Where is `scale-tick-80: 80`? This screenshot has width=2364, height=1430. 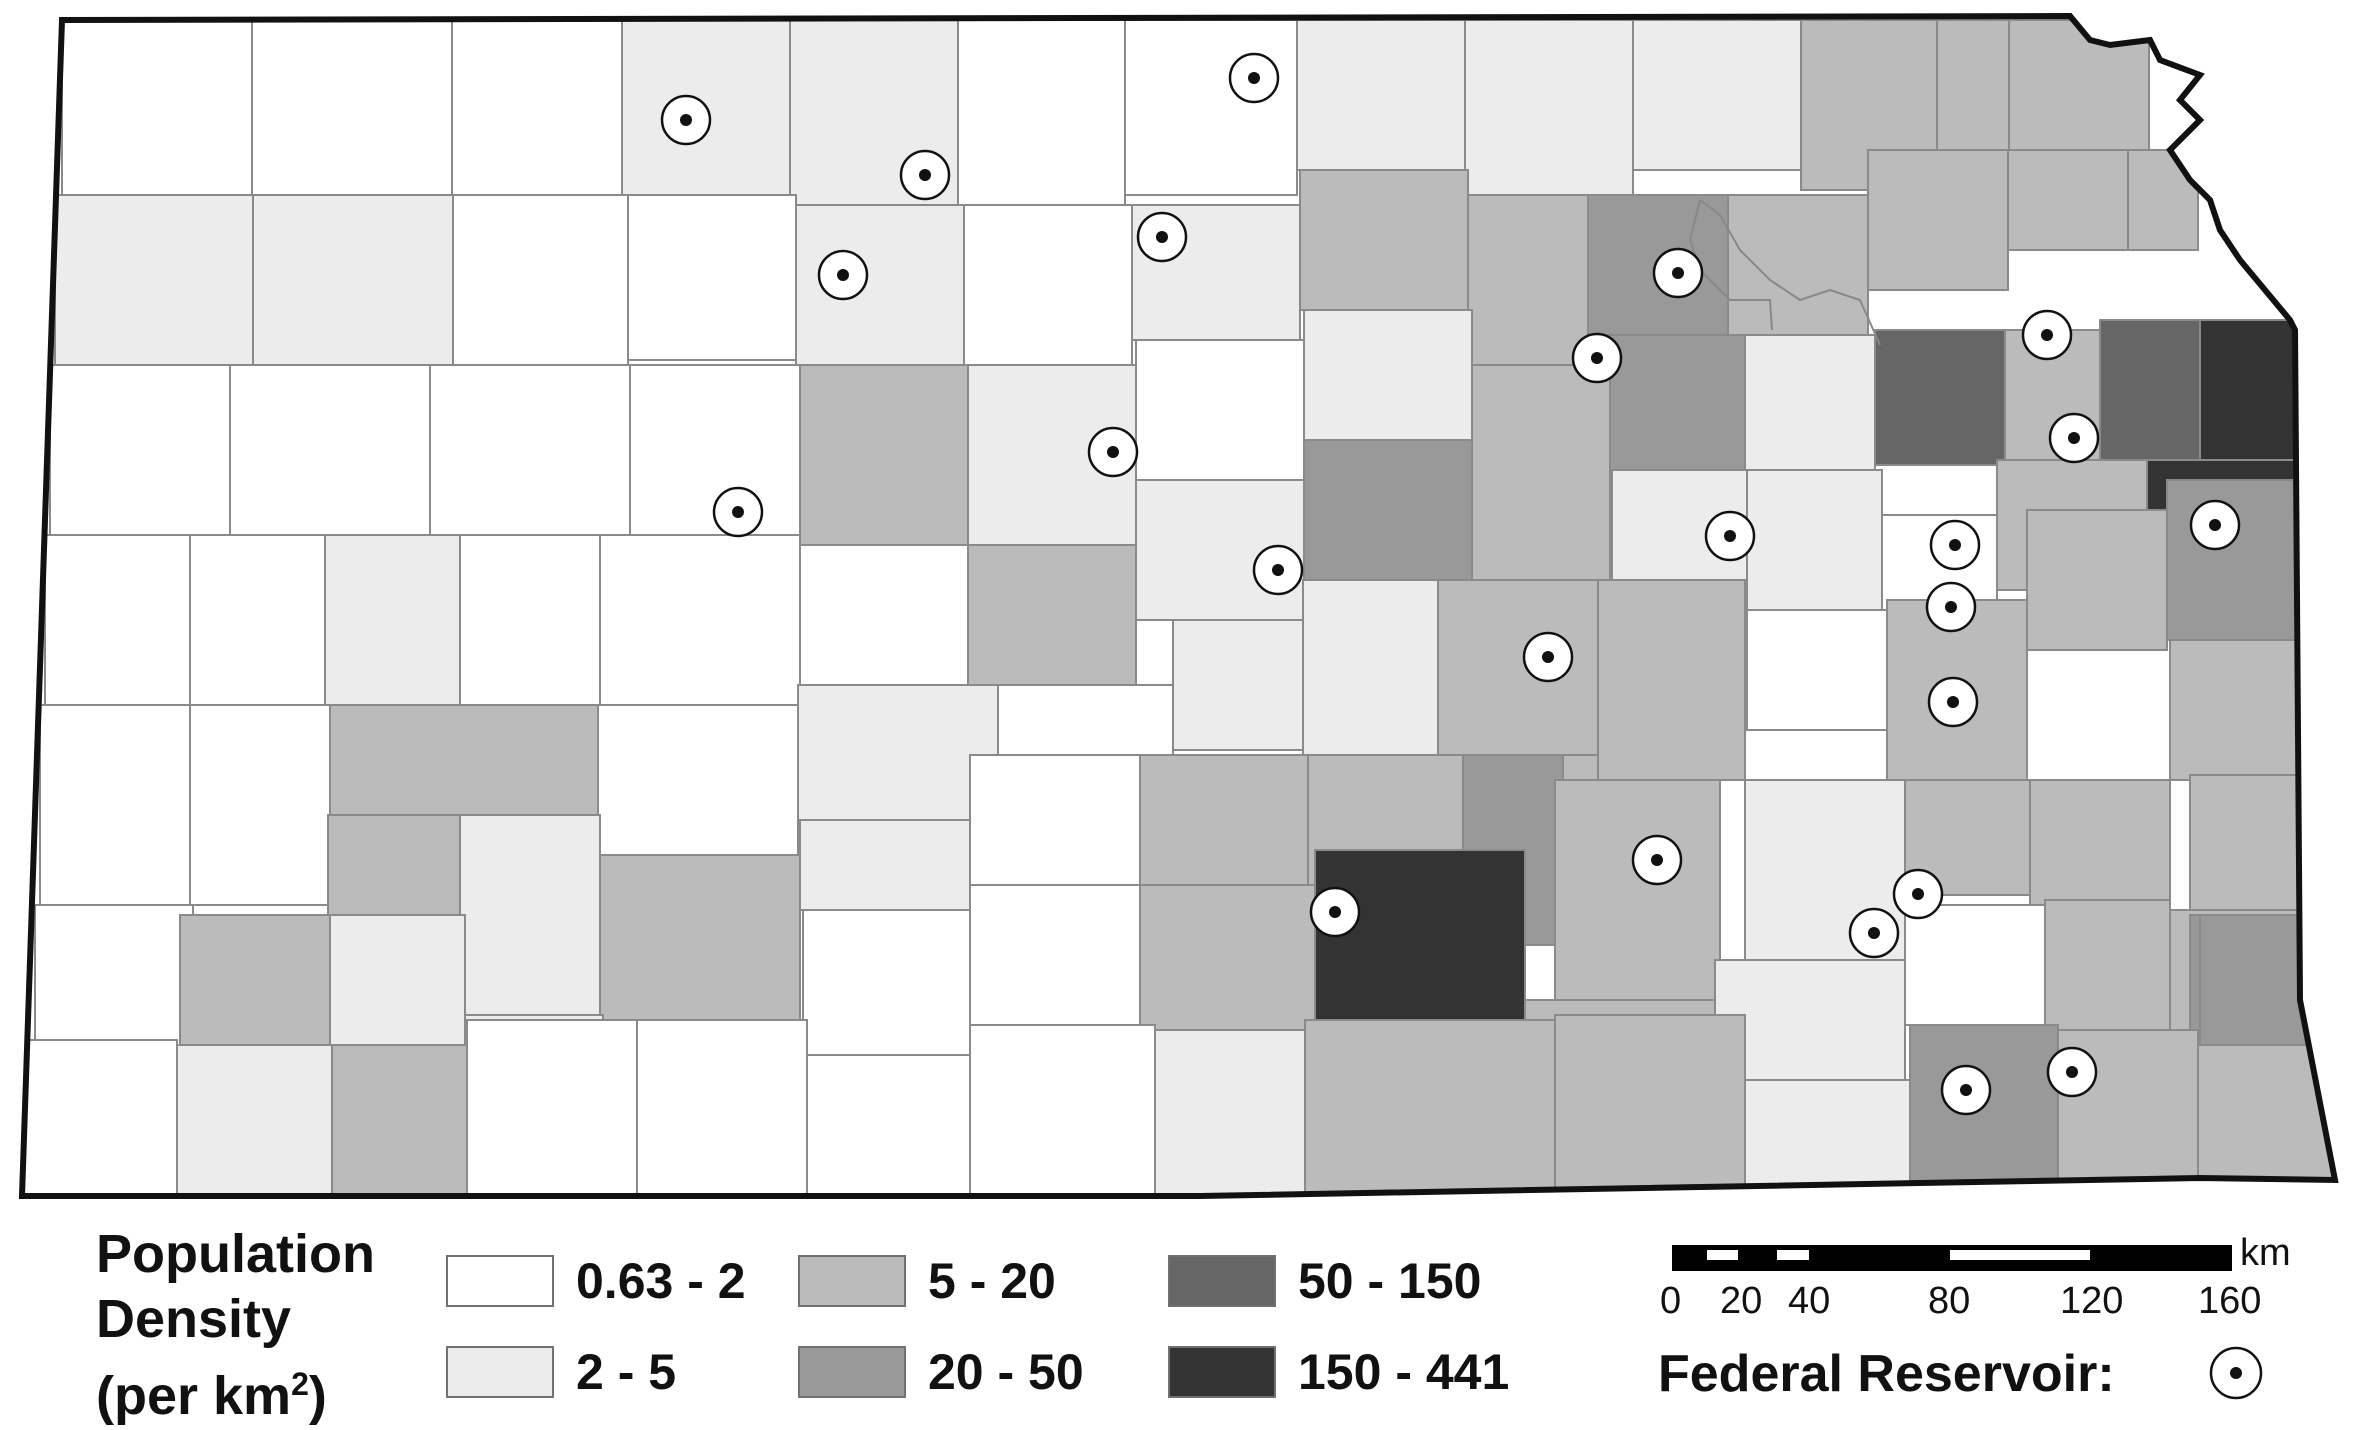
scale-tick-80: 80 is located at coordinates (1949, 1301).